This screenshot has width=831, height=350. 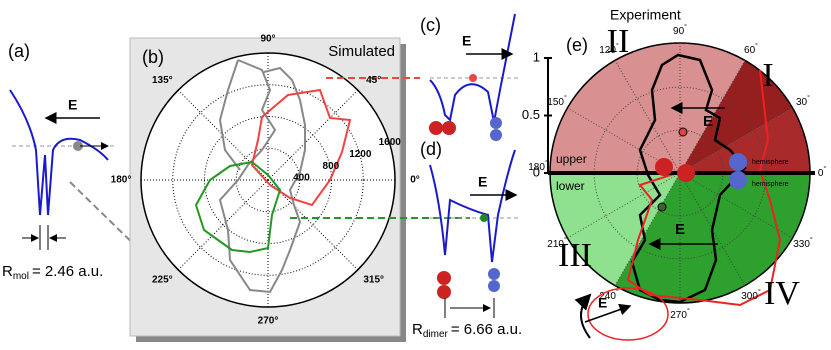 I want to click on radial-label: 1600, so click(x=390, y=142).